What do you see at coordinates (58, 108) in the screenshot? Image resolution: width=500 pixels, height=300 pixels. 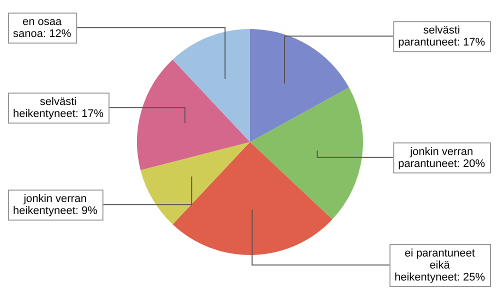 I see `slice-label: selvästi heikentyneet: 17%` at bounding box center [58, 108].